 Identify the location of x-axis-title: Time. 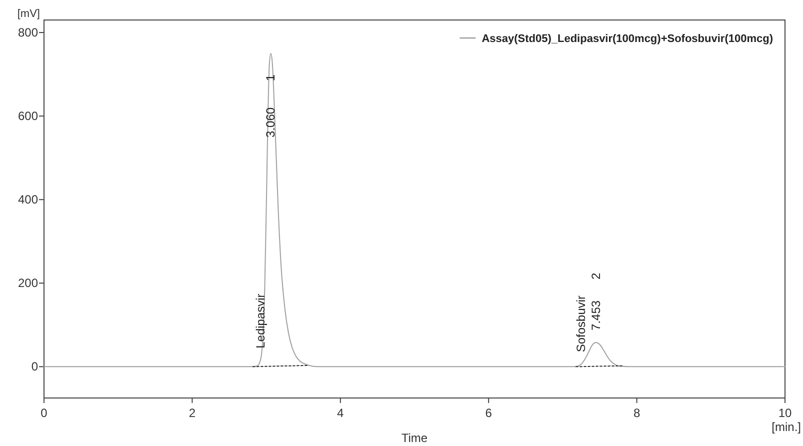
(414, 438).